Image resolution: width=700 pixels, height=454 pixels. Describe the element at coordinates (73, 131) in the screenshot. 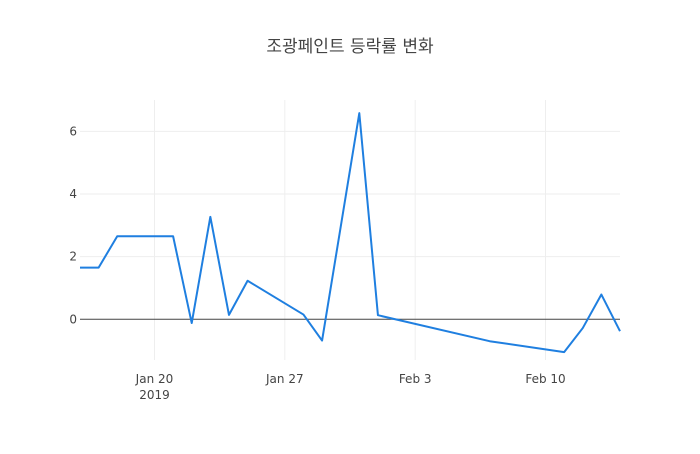

I see `y-tick-label: 6` at that location.